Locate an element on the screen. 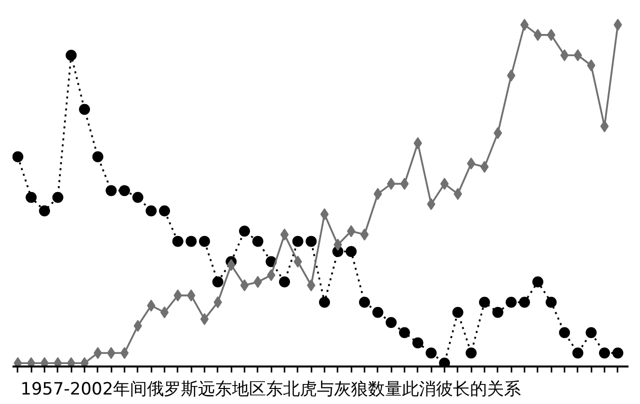 This screenshot has height=404, width=640. text: 1957-2002年间俄罗斯远东地区东北虎与灰狼数量此消彼长的关系 is located at coordinates (271, 390).